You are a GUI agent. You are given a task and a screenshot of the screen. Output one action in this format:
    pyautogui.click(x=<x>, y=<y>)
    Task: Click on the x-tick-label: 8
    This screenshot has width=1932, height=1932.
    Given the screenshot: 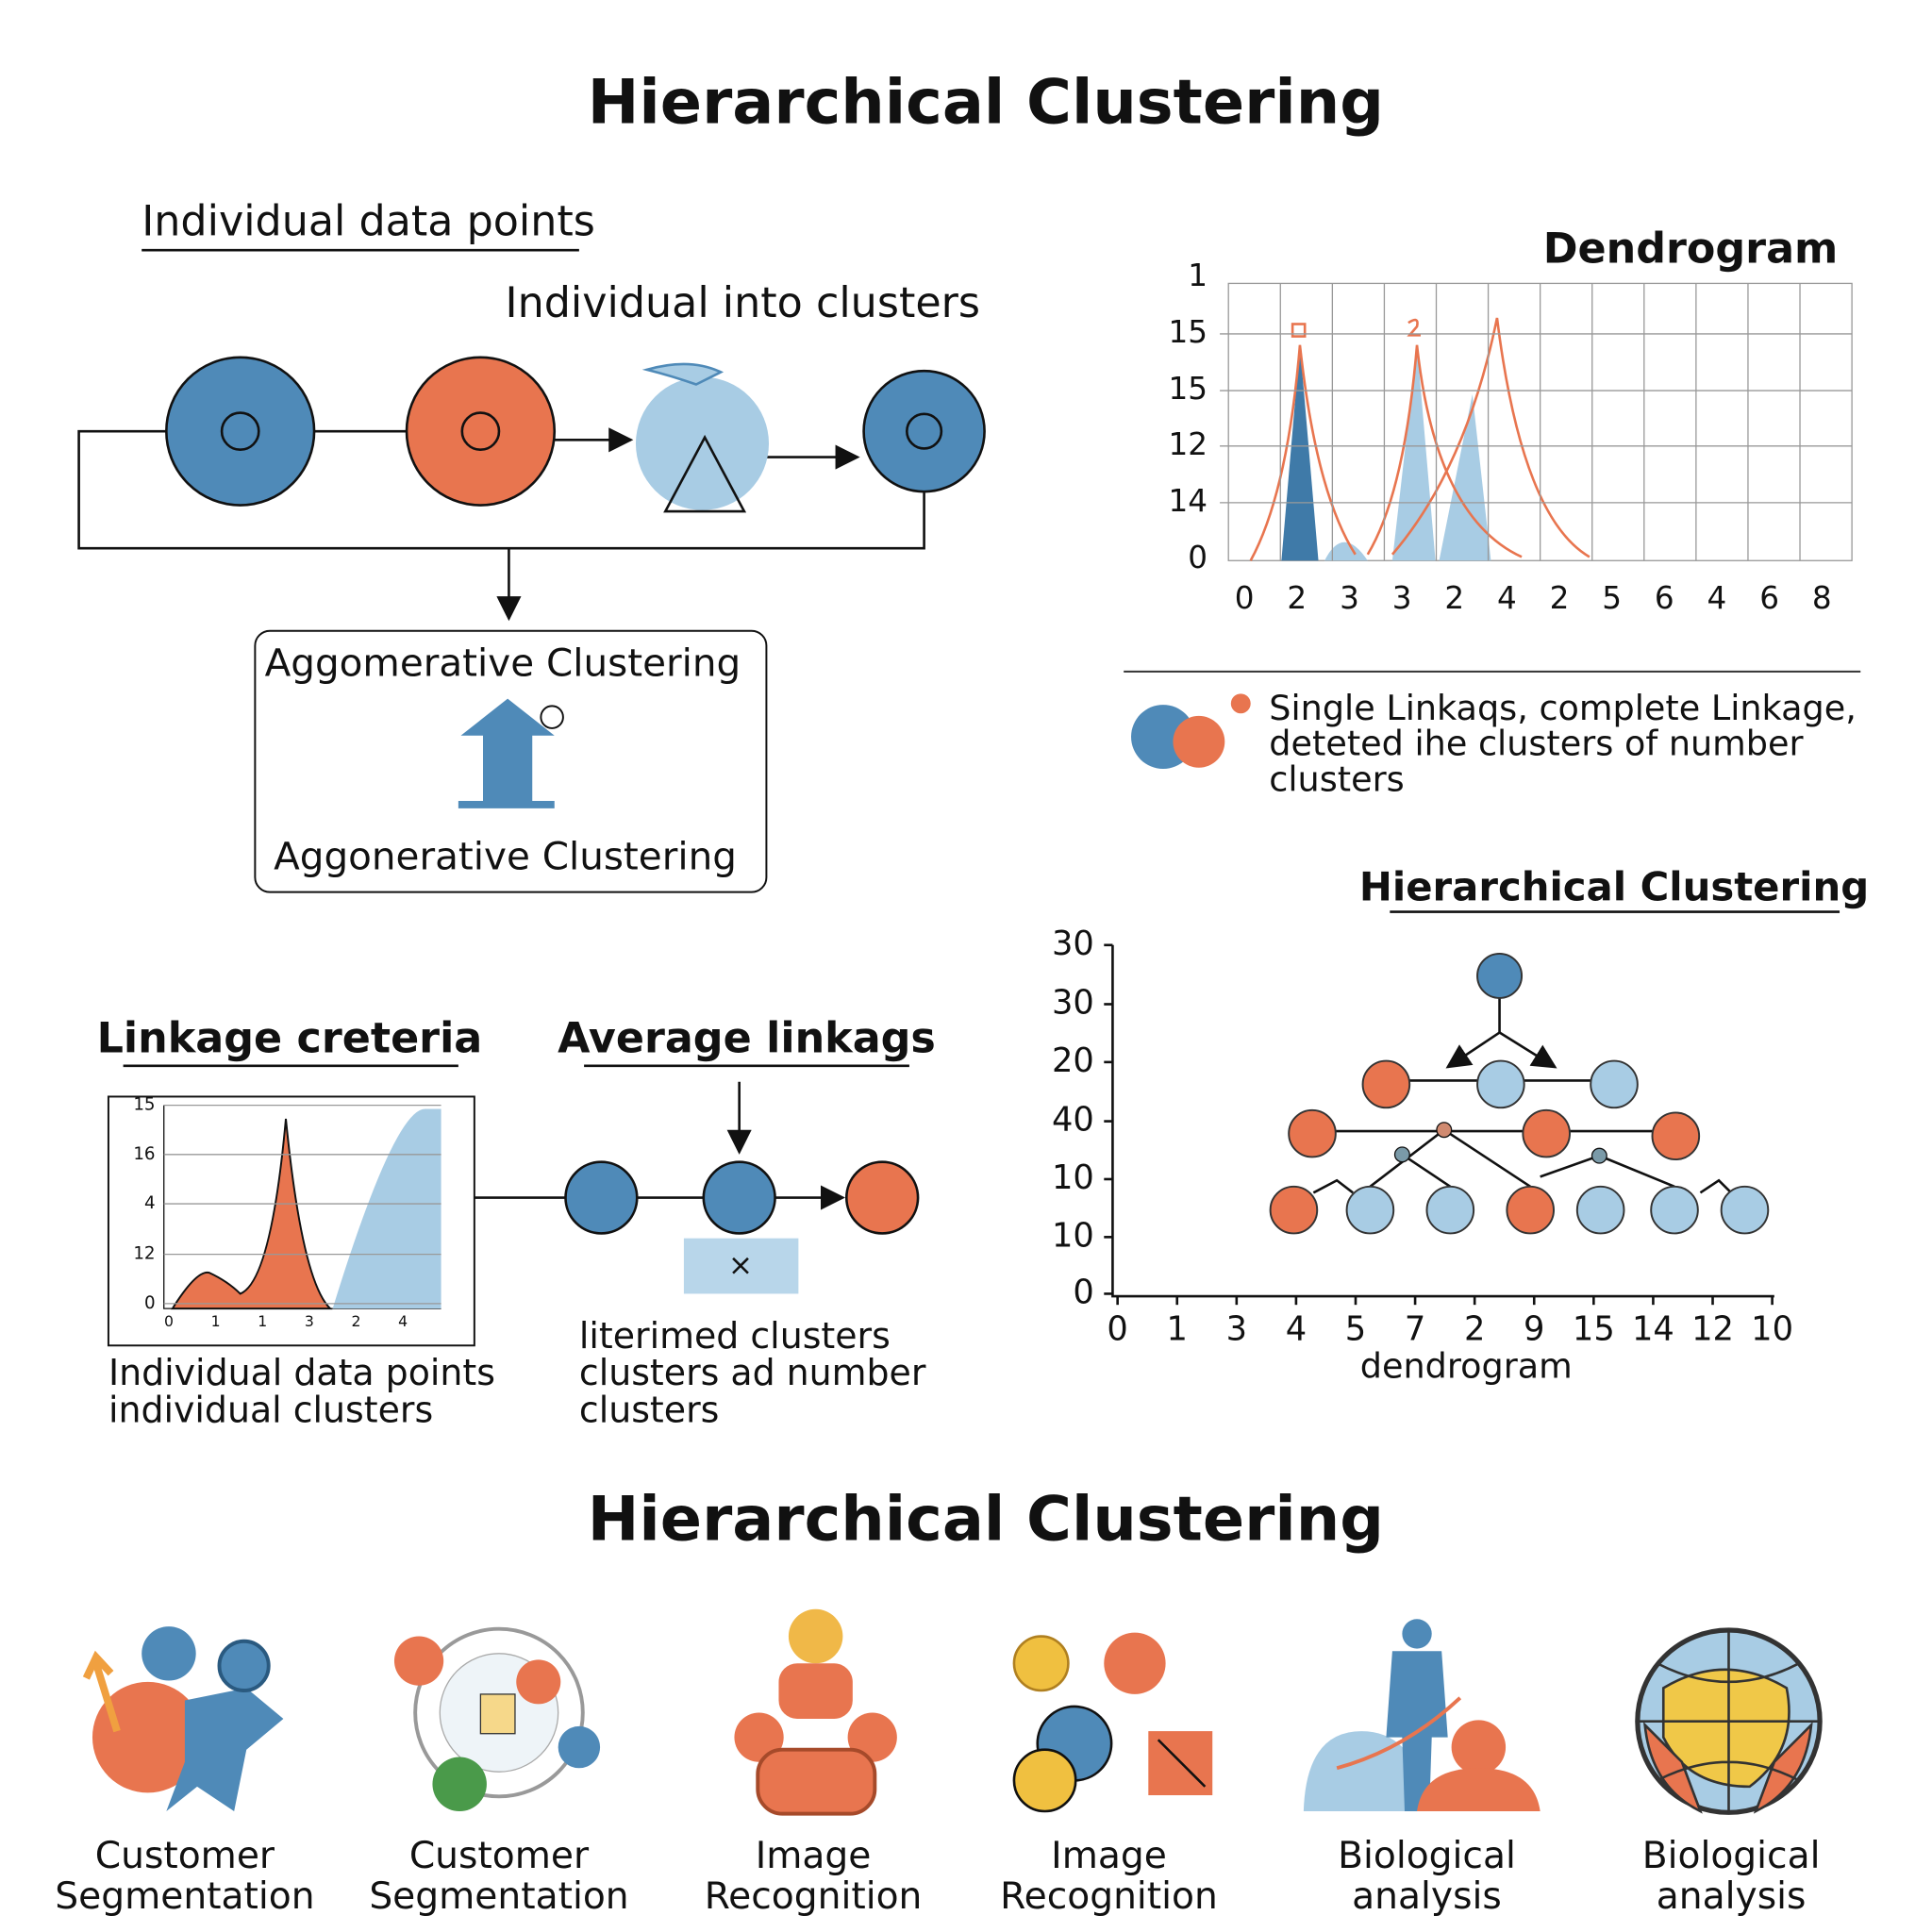 What is the action you would take?
    pyautogui.click(x=1822, y=598)
    